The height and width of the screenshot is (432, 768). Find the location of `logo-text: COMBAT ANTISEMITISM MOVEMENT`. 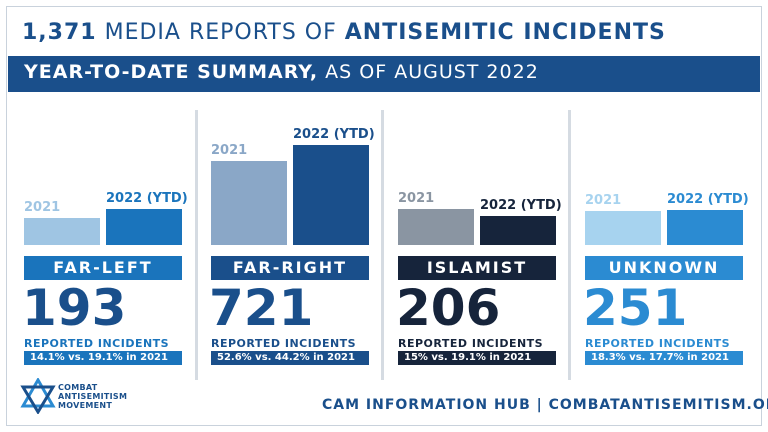

logo-text: COMBAT ANTISEMITISM MOVEMENT is located at coordinates (92, 396).